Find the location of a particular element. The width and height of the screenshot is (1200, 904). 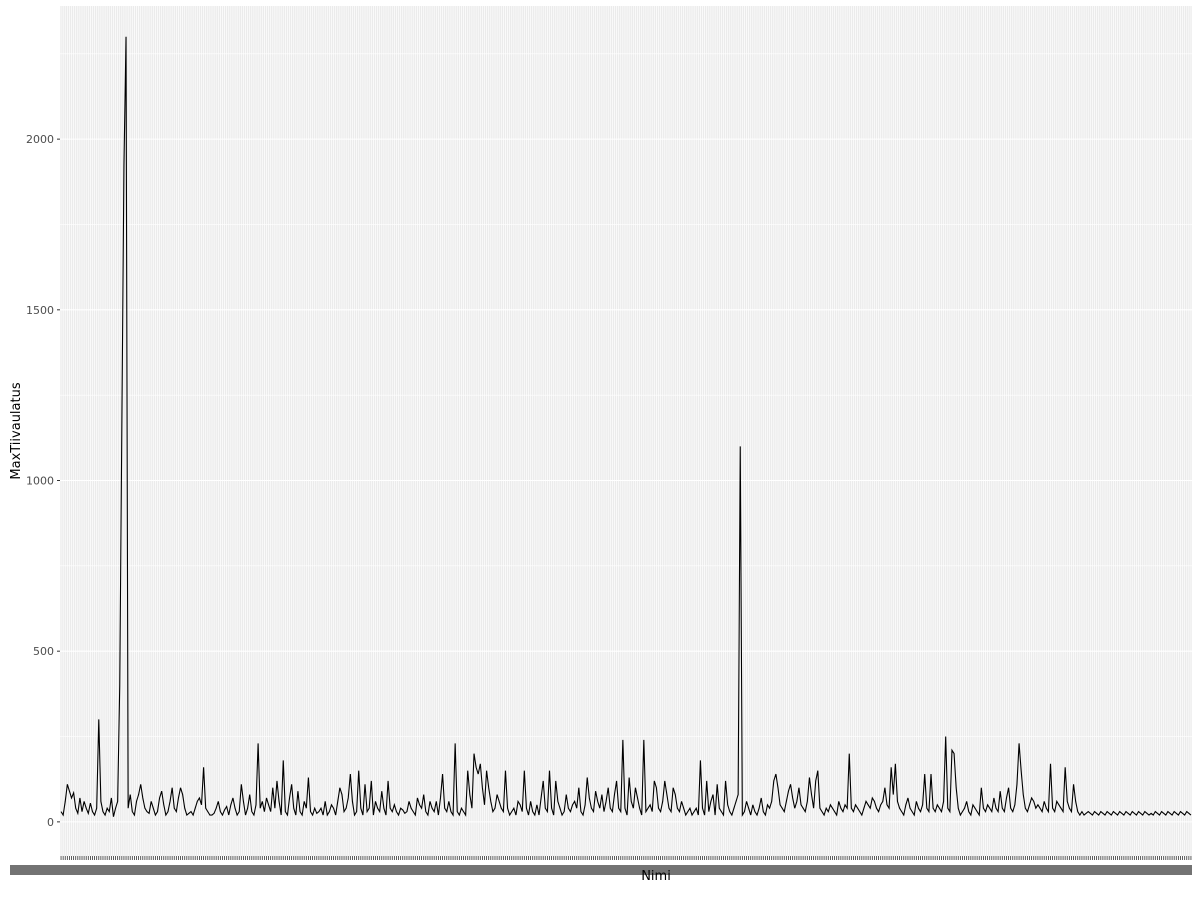

x-axis is located at coordinates (601, 865).